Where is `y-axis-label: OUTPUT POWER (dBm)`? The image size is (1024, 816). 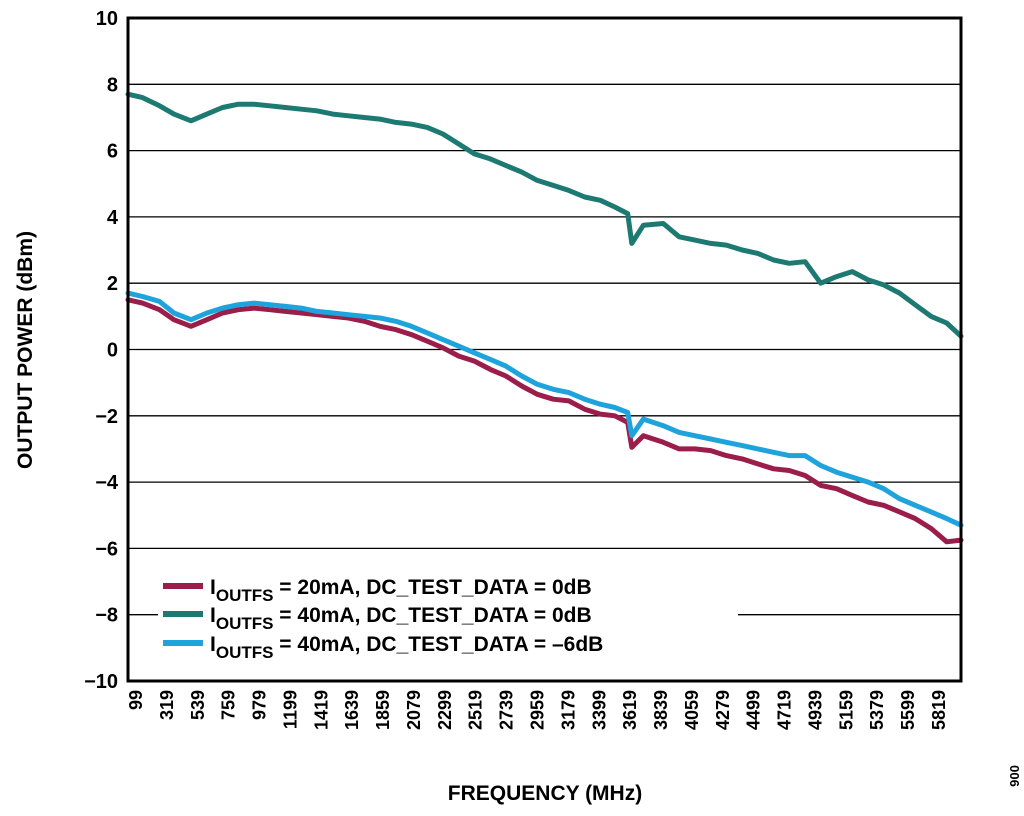 y-axis-label: OUTPUT POWER (dBm) is located at coordinates (25, 350).